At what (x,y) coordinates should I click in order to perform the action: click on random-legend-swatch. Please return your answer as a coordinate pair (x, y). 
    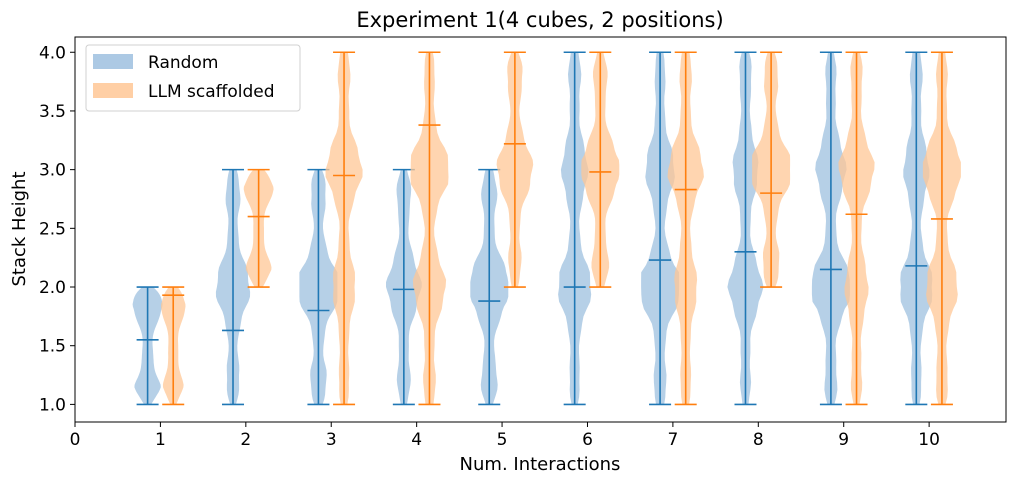
    Looking at the image, I should click on (113, 61).